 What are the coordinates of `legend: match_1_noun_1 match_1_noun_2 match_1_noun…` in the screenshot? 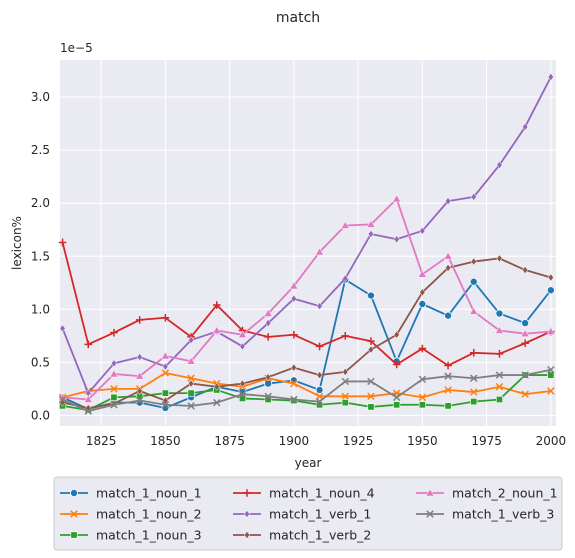 It's located at (309, 514).